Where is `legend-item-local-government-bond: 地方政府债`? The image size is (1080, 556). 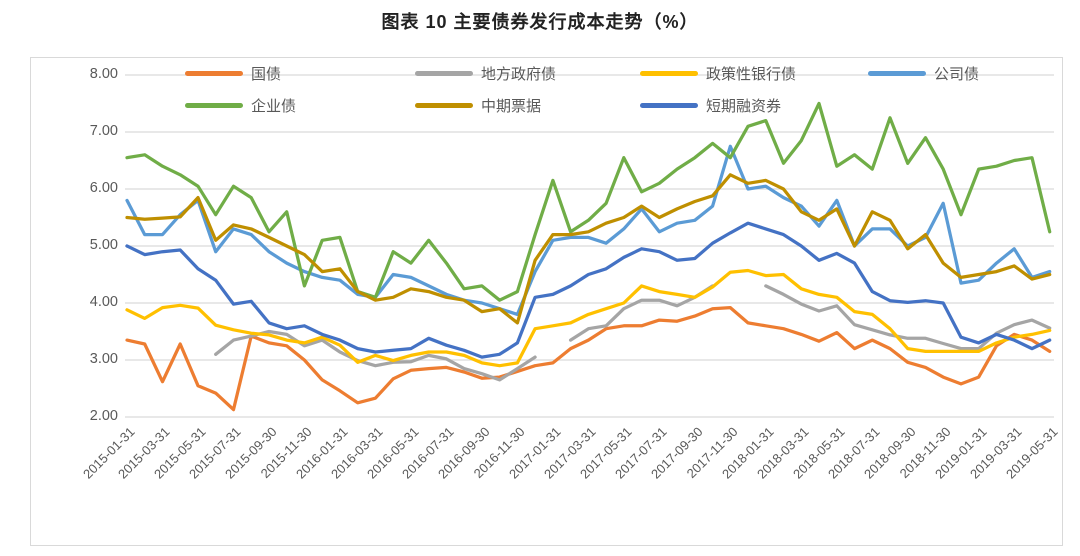 legend-item-local-government-bond: 地方政府债 is located at coordinates (486, 74).